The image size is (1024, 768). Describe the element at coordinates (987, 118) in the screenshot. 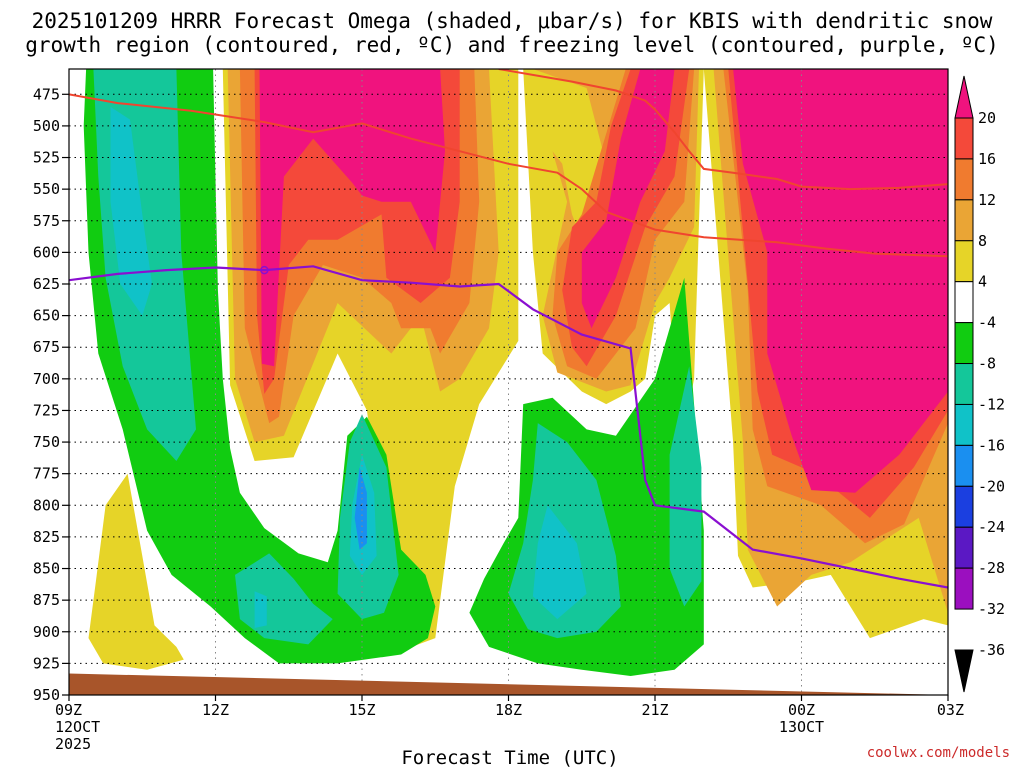

I see `colorbar-label-0: 20` at that location.